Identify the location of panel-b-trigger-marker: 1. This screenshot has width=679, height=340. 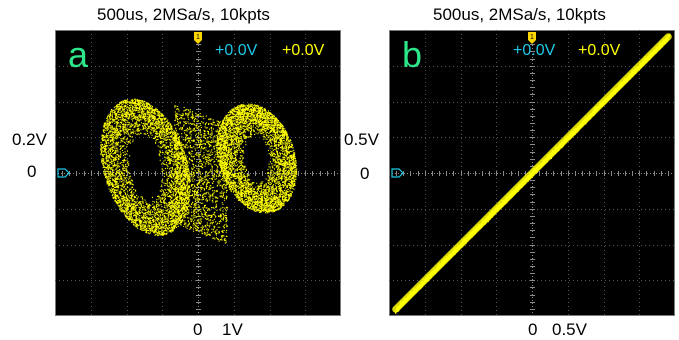
(532, 38).